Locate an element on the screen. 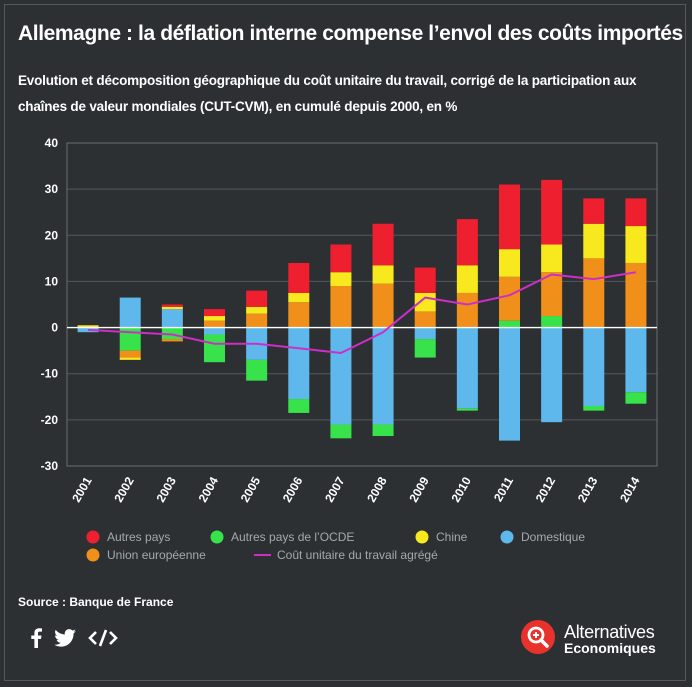 This screenshot has width=692, height=687. y-tick-label: 0 is located at coordinates (54, 328).